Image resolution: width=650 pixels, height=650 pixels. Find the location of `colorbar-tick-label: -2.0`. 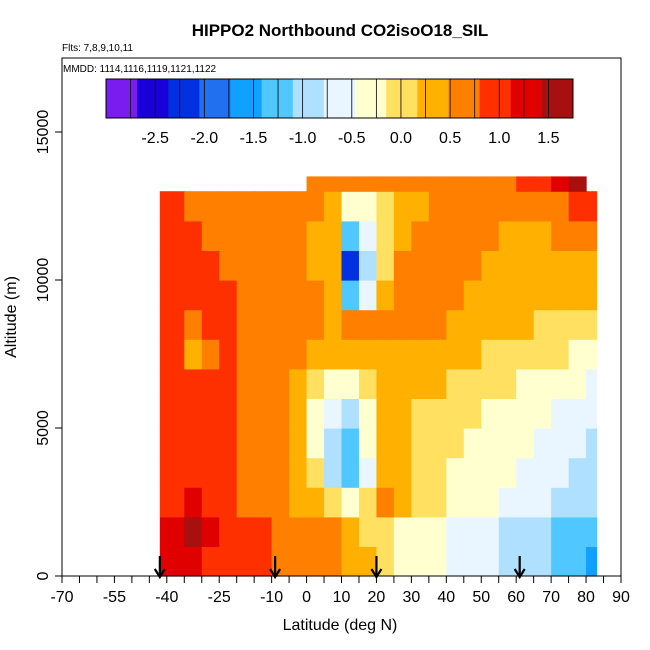

colorbar-tick-label: -2.0 is located at coordinates (205, 138).